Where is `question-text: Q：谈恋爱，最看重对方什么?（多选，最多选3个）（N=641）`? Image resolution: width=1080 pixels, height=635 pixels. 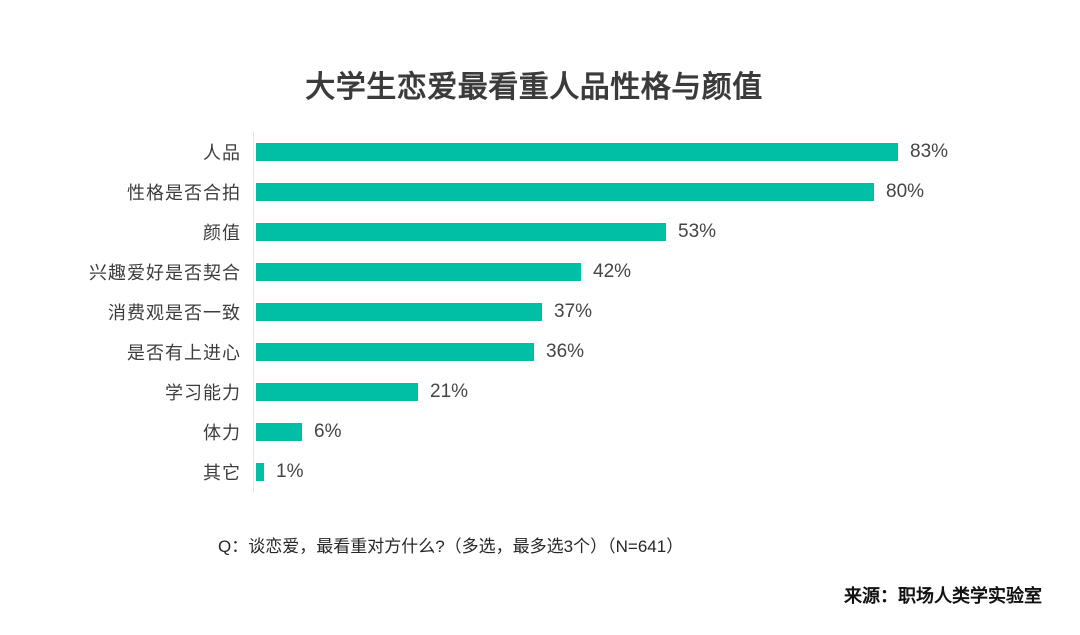 question-text: Q：谈恋爱，最看重对方什么?（多选，最多选3个）（N=641） is located at coordinates (451, 546).